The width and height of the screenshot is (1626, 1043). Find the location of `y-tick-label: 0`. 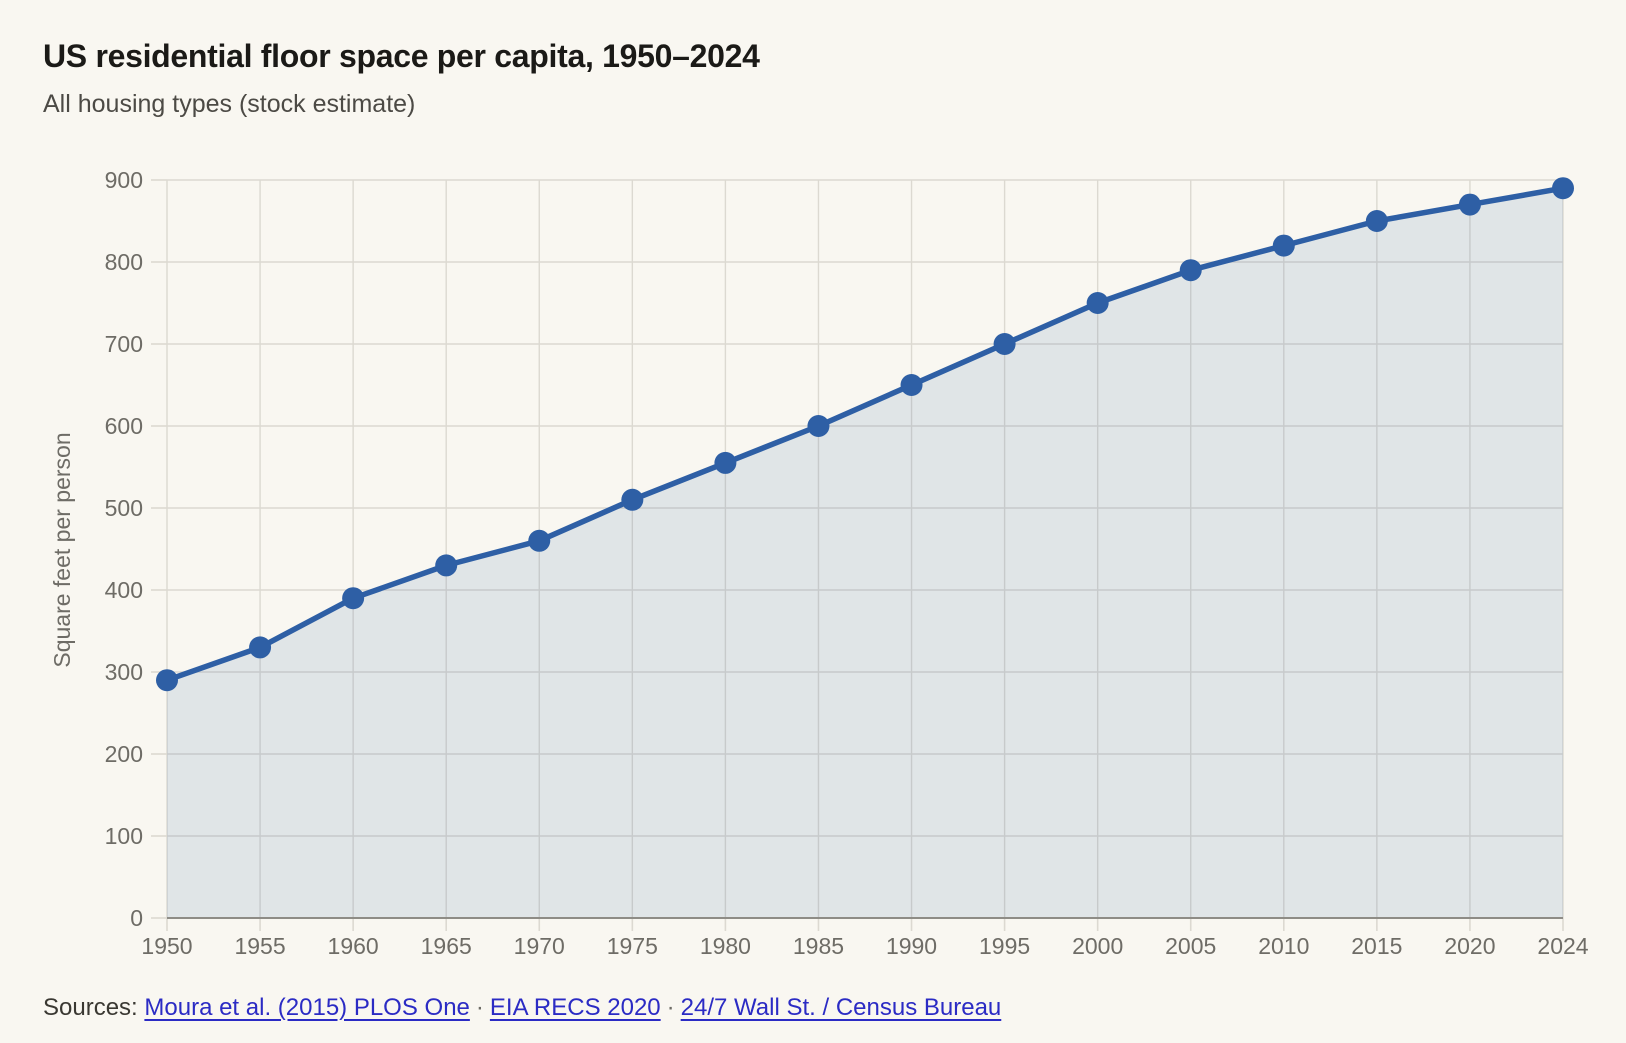

y-tick-label: 0 is located at coordinates (136, 918).